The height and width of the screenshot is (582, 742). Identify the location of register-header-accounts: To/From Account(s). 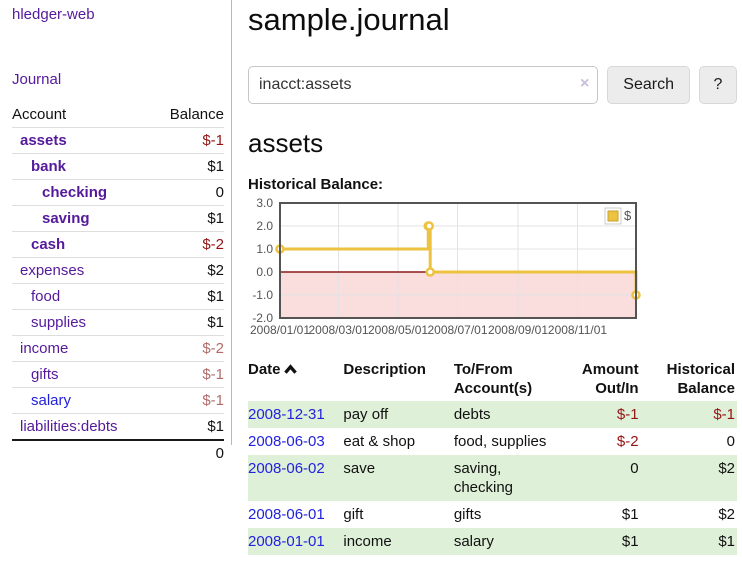
(493, 379).